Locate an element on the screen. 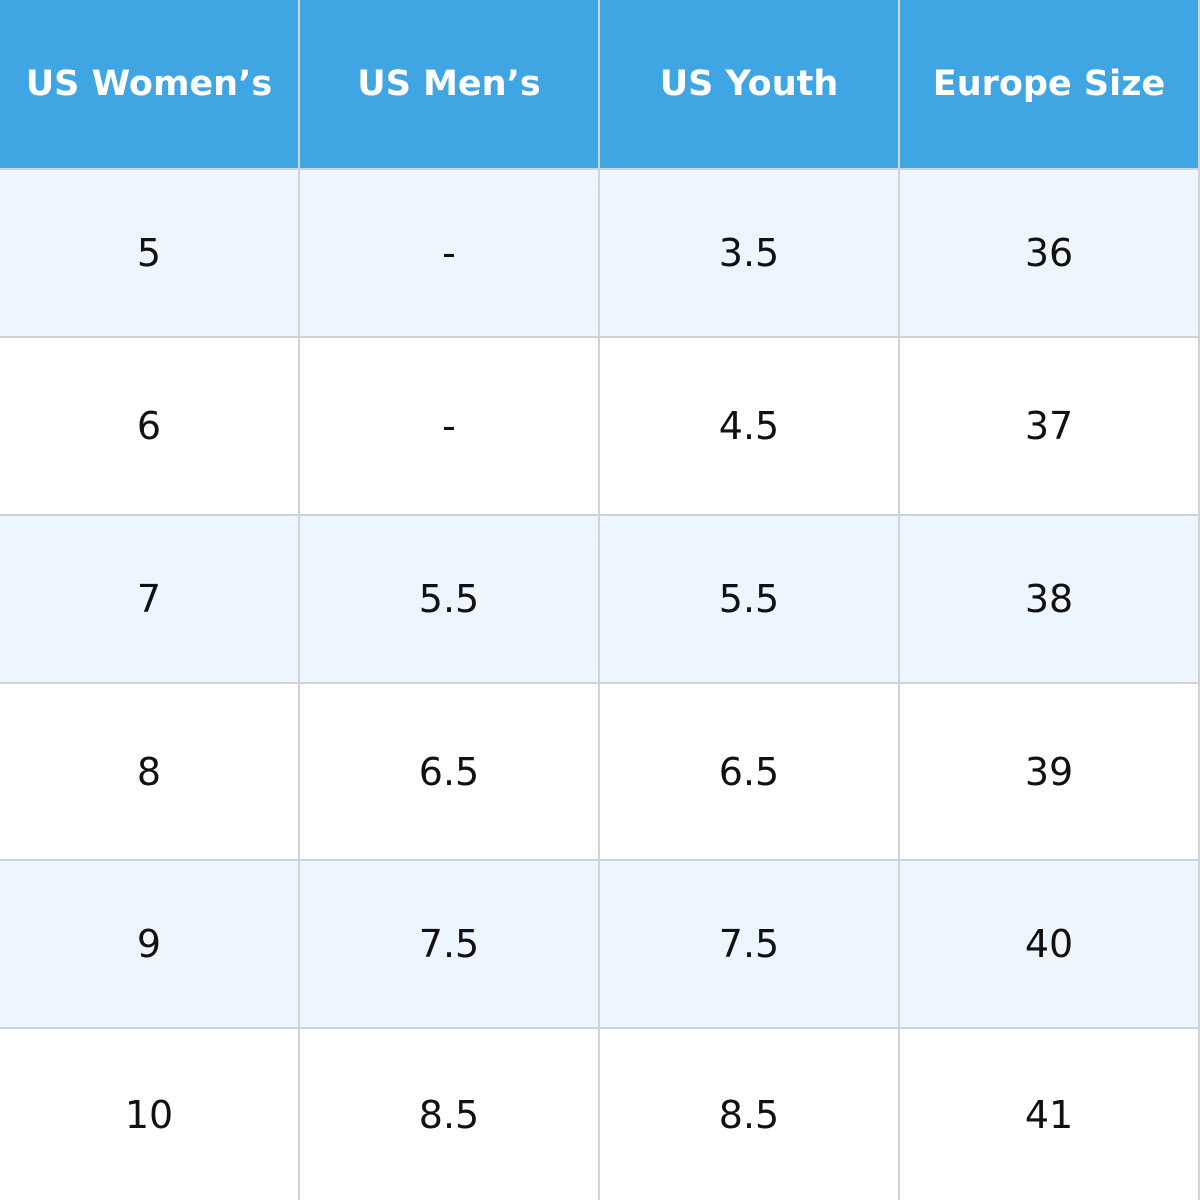 This screenshot has height=1200, width=1200. table-cell: 7 is located at coordinates (150, 600).